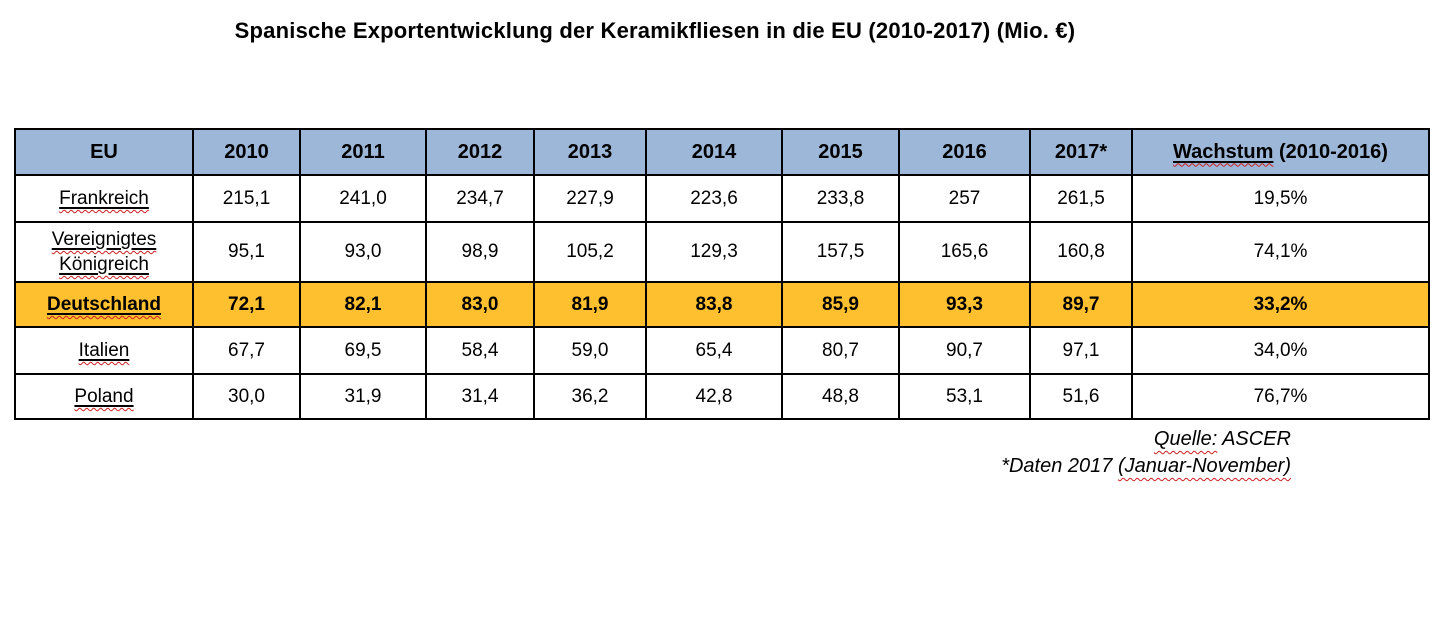  Describe the element at coordinates (964, 396) in the screenshot. I see `value-cell: 53,1` at that location.